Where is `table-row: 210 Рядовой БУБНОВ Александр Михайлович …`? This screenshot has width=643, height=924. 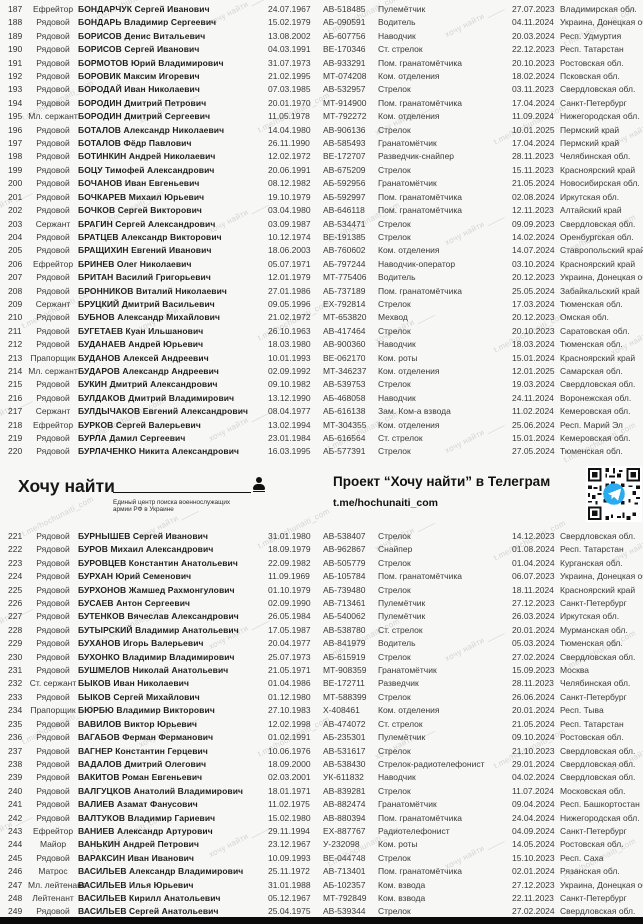 table-row: 210 Рядовой БУБНОВ Александр Михайлович … is located at coordinates (321, 317).